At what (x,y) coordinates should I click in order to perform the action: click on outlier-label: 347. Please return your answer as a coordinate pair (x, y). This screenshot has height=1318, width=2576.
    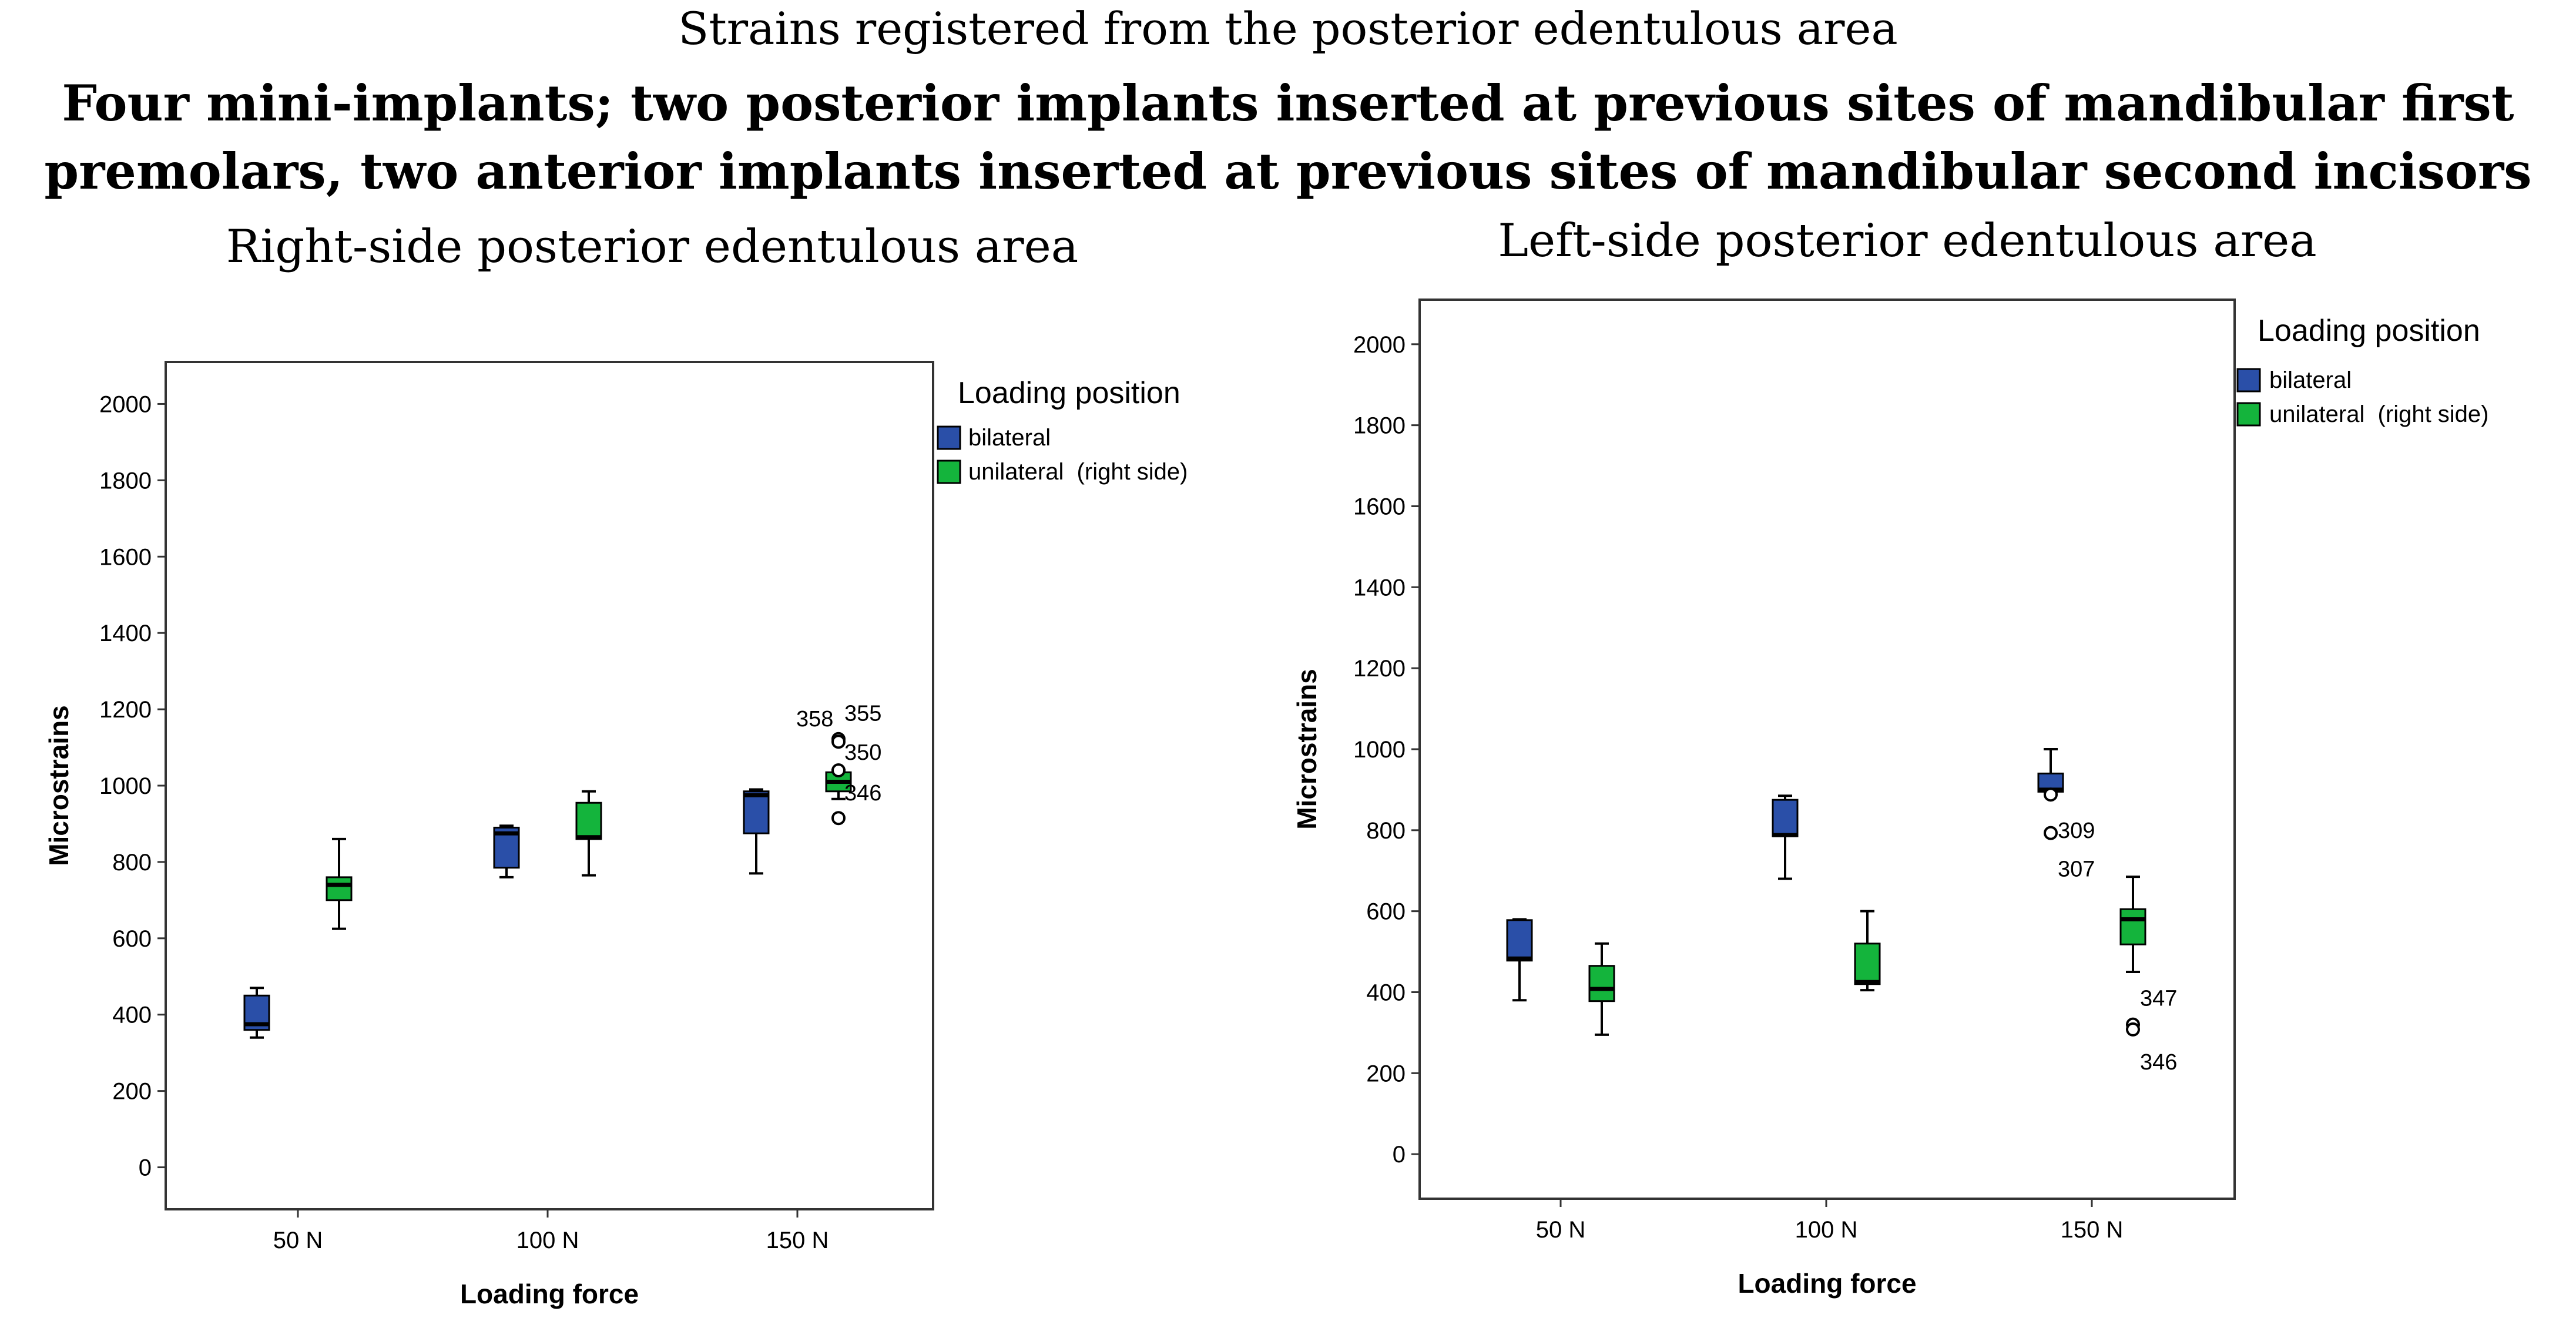
    Looking at the image, I should click on (2158, 999).